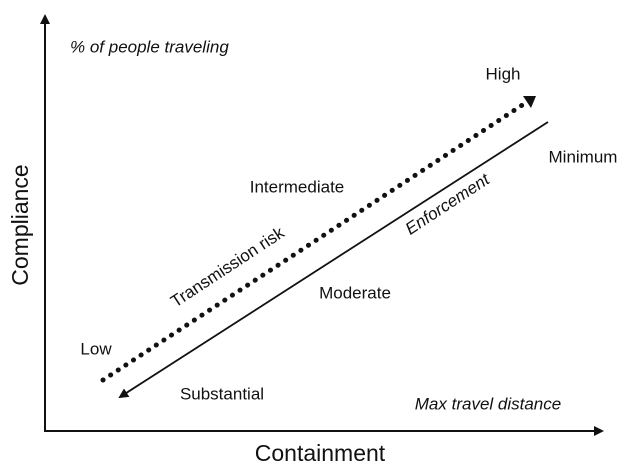  I want to click on enforcement-low: Minimum, so click(583, 156).